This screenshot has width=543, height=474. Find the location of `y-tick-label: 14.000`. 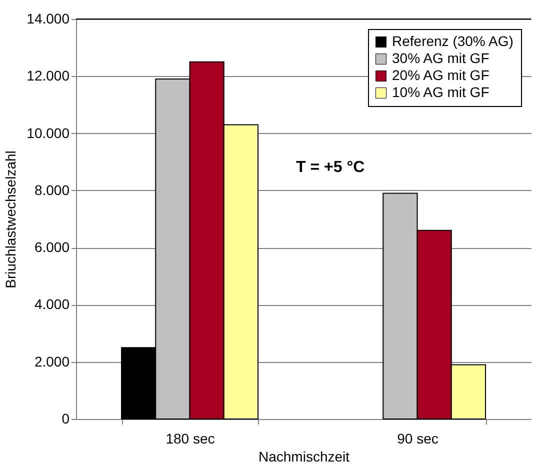

y-tick-label: 14.000 is located at coordinates (48, 18).